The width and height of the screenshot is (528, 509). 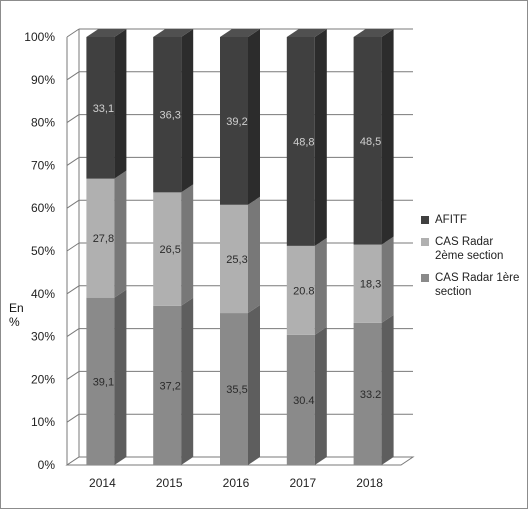 What do you see at coordinates (43, 422) in the screenshot?
I see `y-tick-label: 10%` at bounding box center [43, 422].